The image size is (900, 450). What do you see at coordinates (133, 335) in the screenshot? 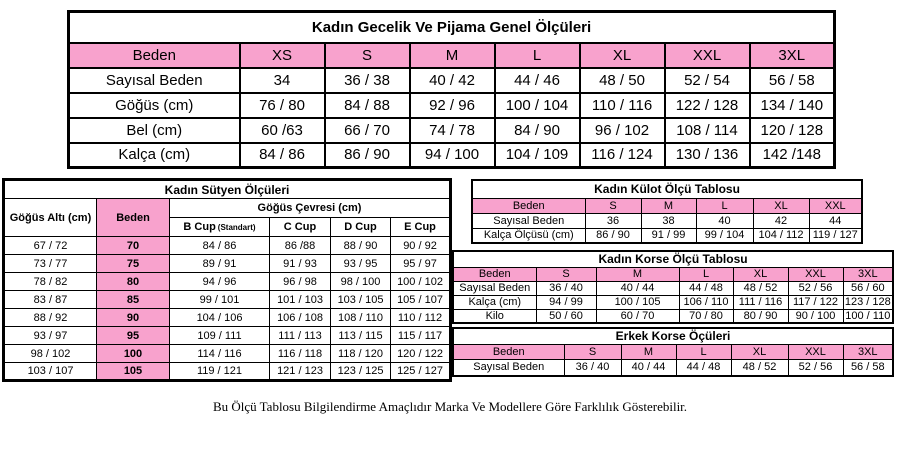
I see `size-cell: 95` at bounding box center [133, 335].